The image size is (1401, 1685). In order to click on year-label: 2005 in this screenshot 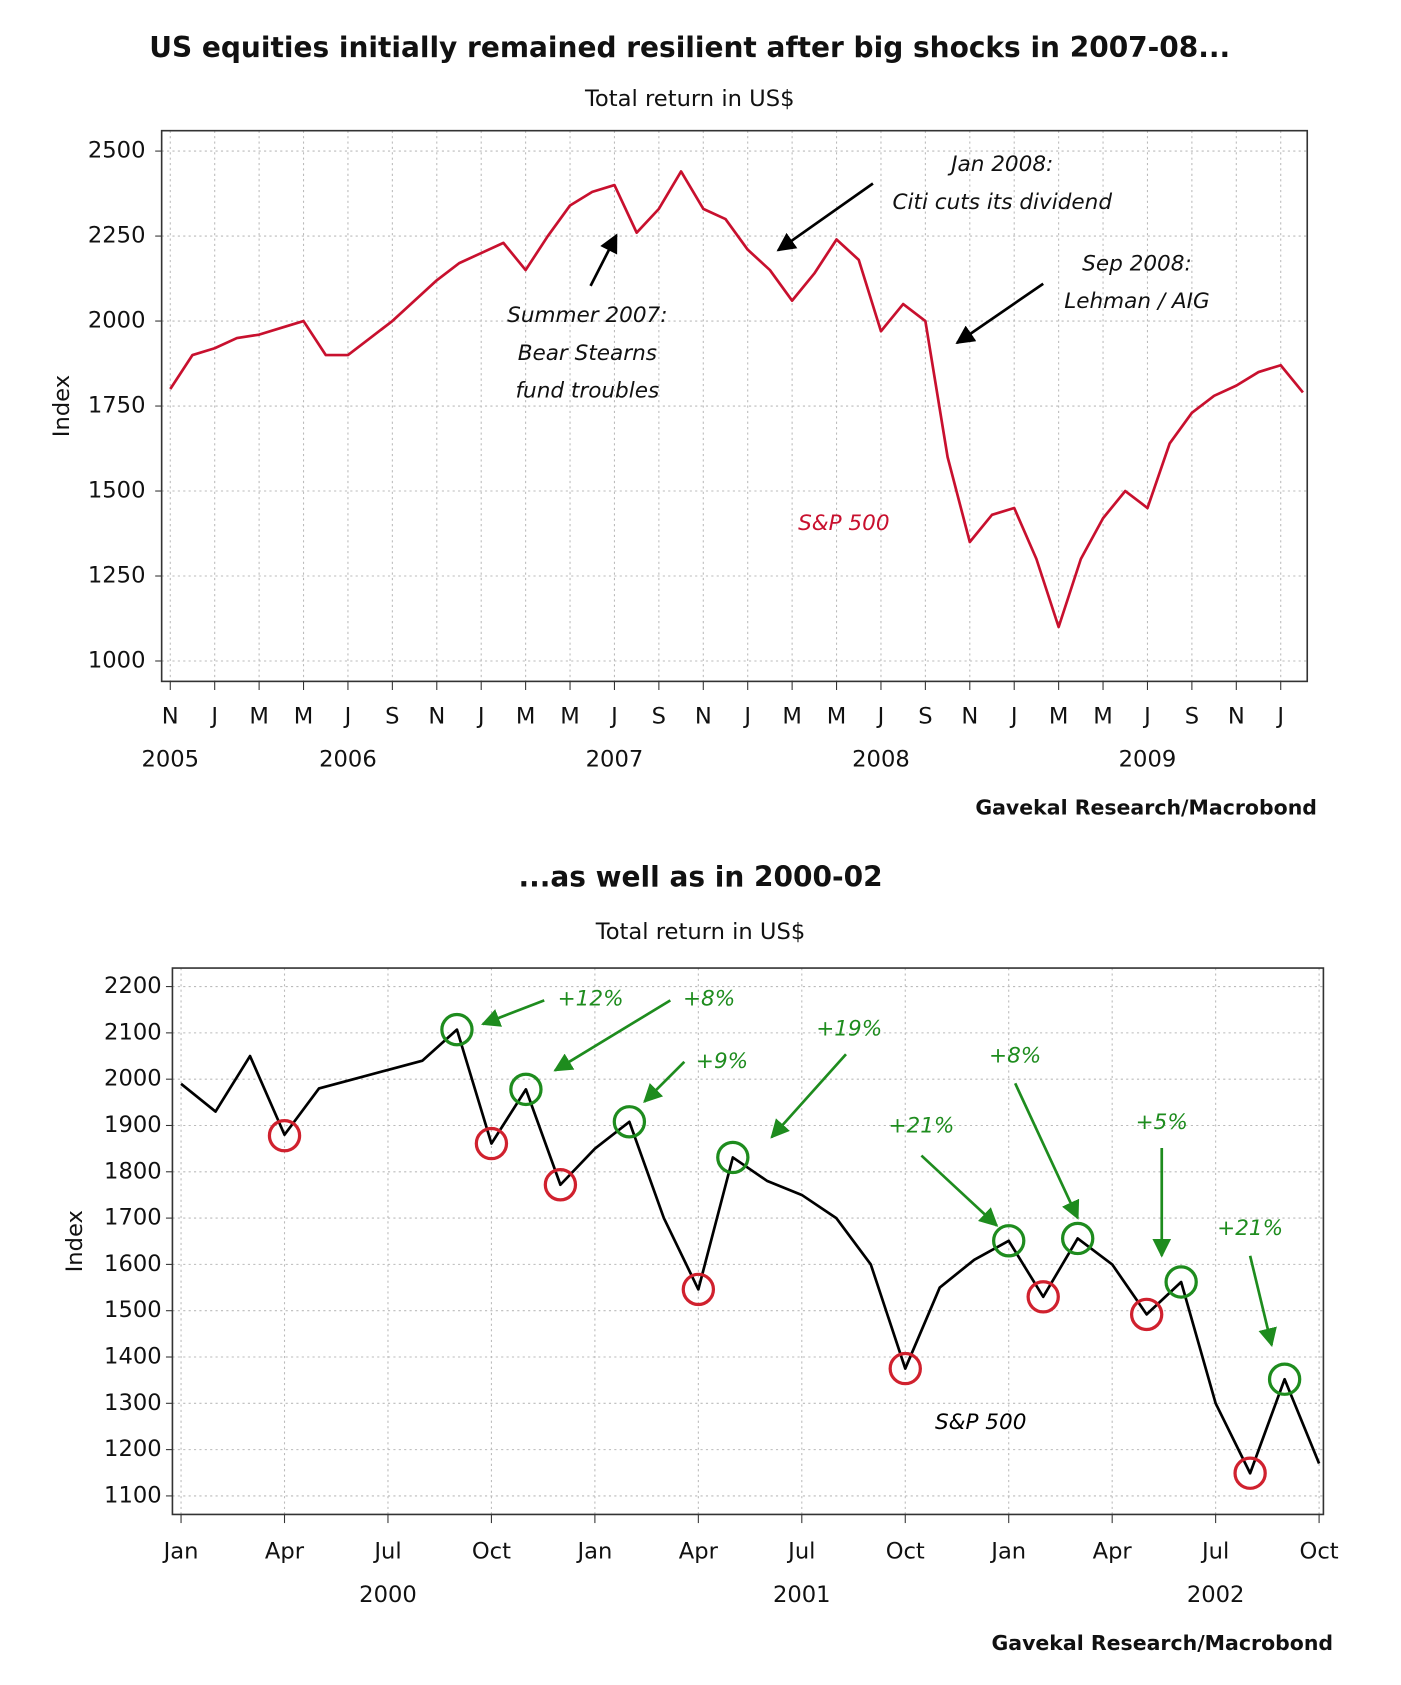, I will do `click(170, 760)`.